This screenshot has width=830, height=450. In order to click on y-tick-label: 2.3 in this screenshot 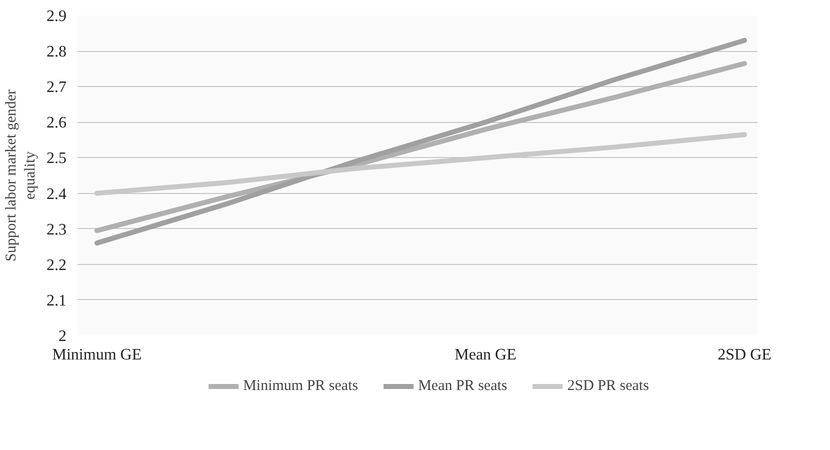, I will do `click(56, 229)`.